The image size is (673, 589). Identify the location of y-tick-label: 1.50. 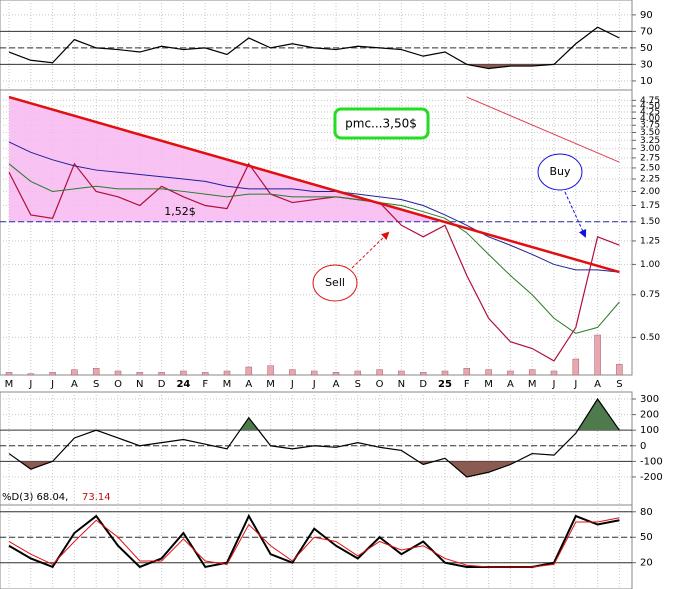
(650, 222).